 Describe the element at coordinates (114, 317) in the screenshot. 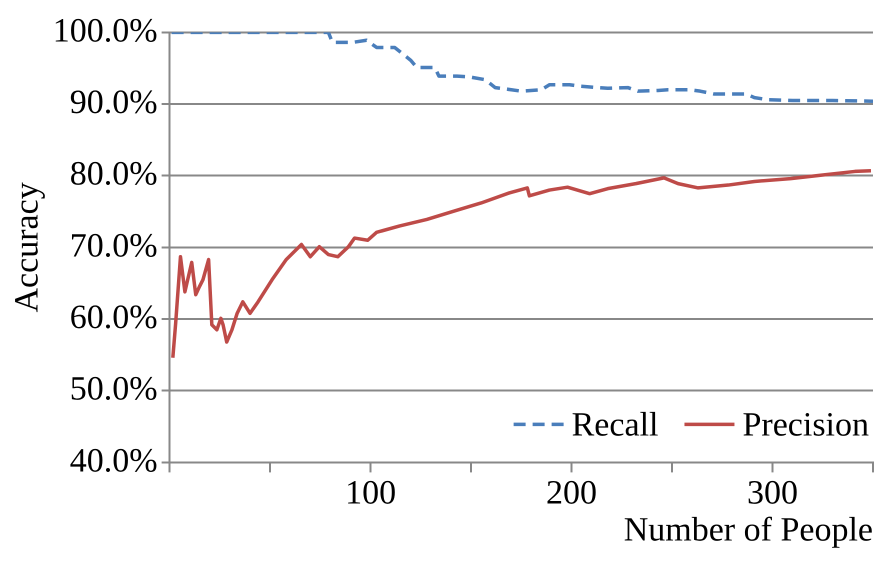

I see `y-tick-label: 60.0%` at that location.